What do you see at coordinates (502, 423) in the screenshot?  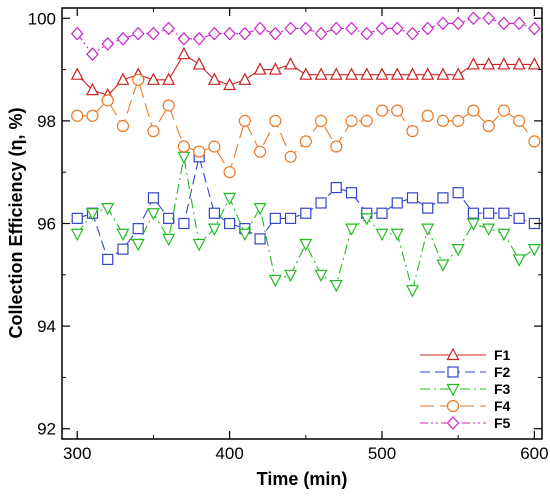 I see `legend-label: F5` at bounding box center [502, 423].